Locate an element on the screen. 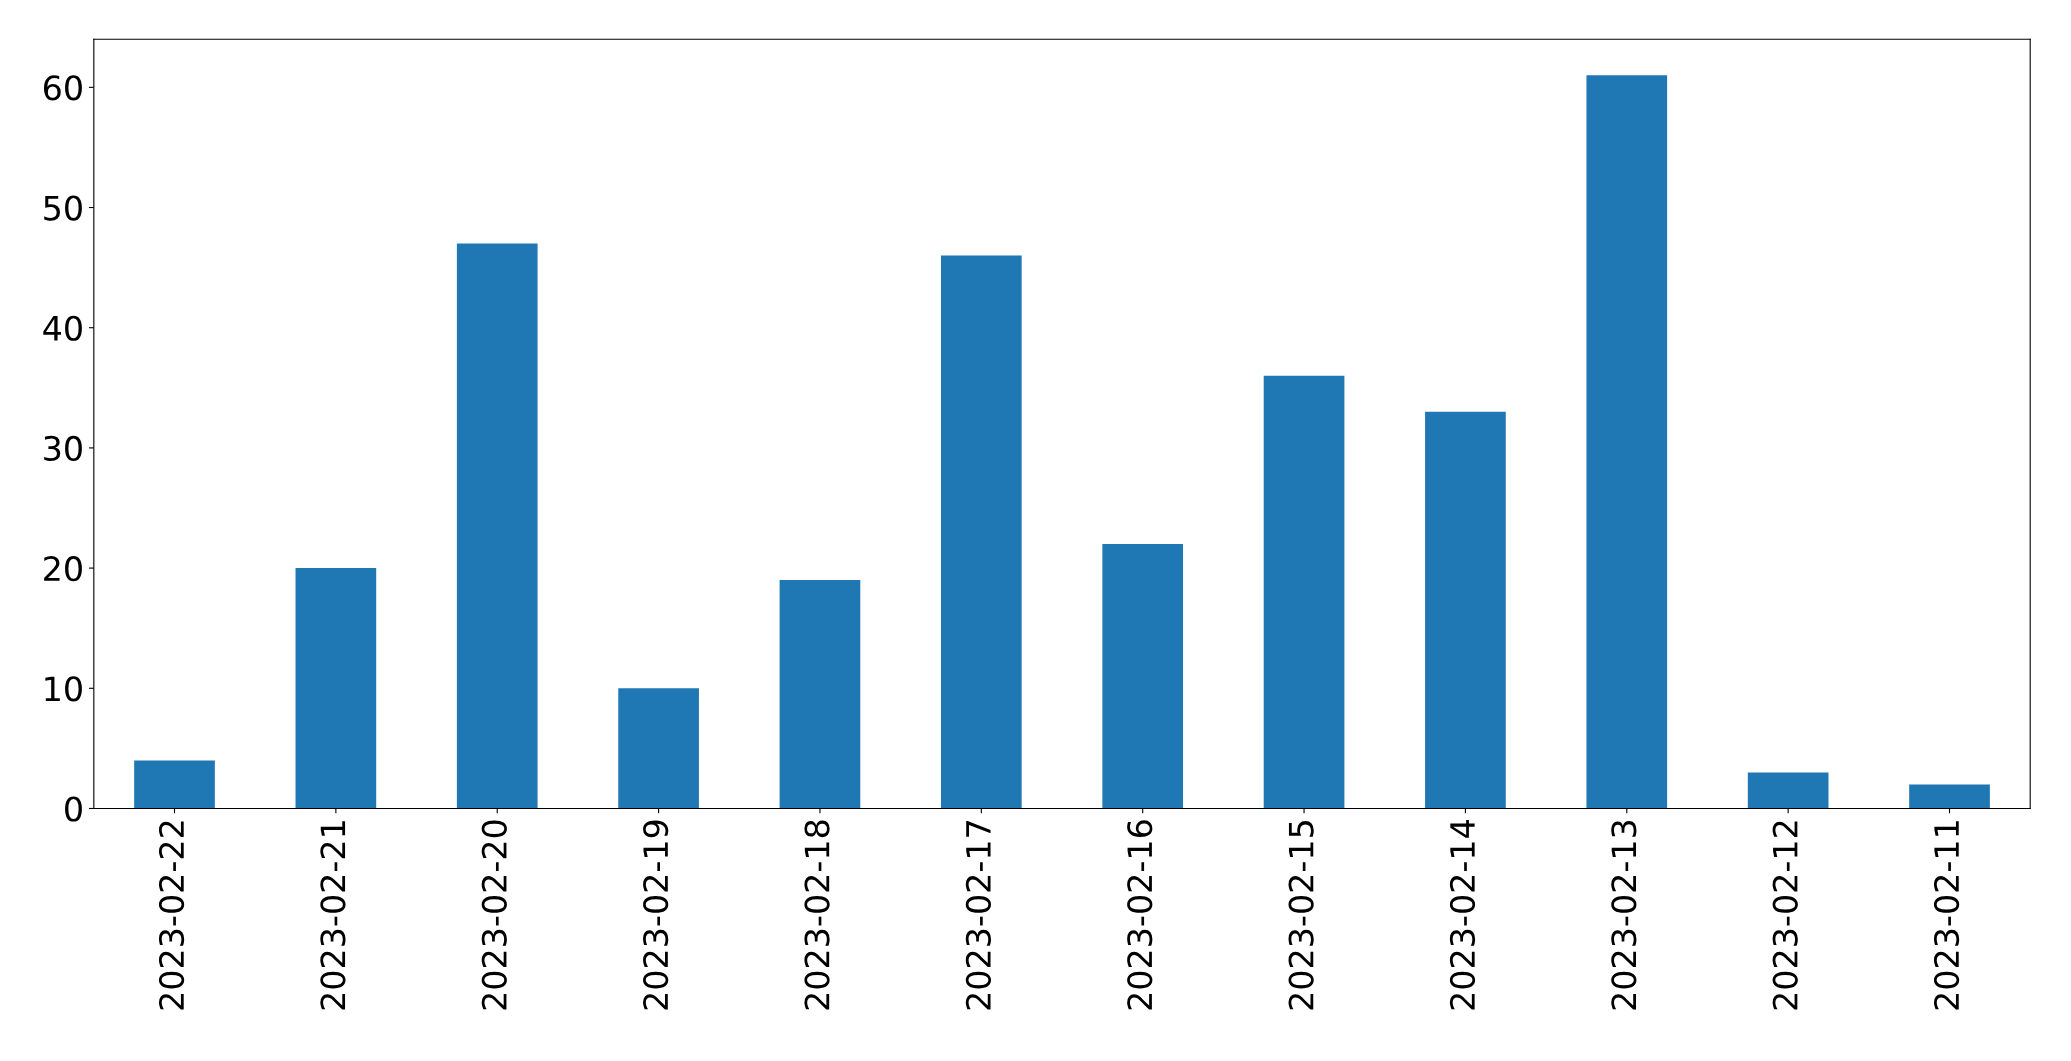 The image size is (2071, 1061). y-tick-label: 10 is located at coordinates (63, 689).